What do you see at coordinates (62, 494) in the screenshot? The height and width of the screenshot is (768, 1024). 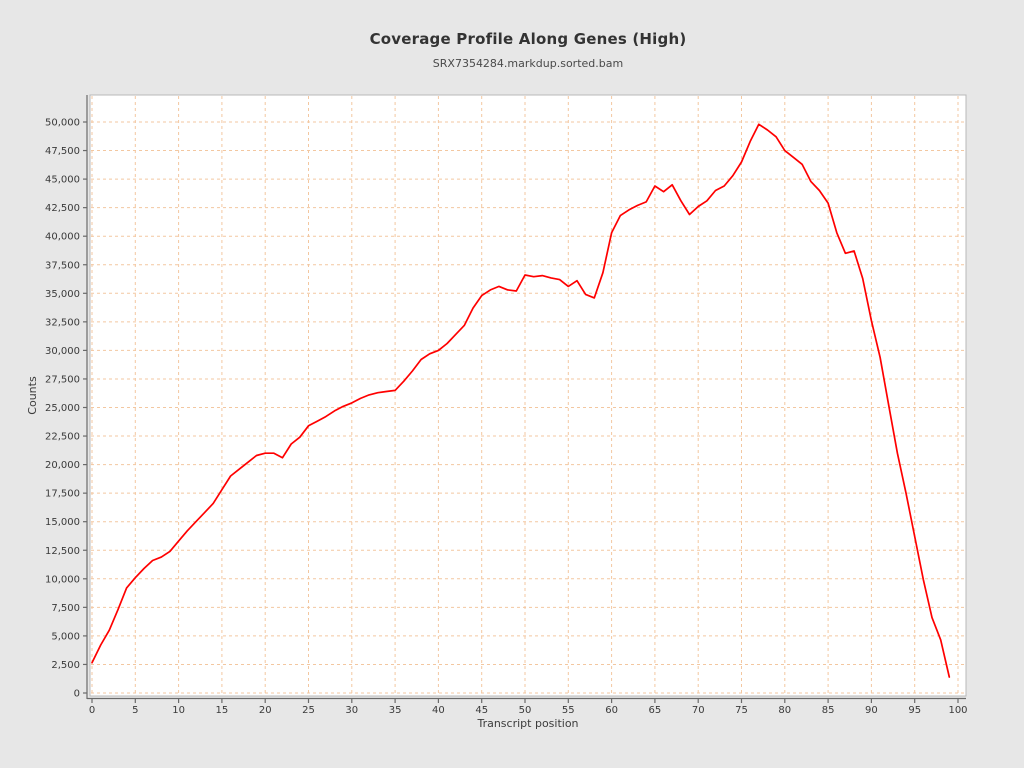 I see `y-tick-label: 17,500` at bounding box center [62, 494].